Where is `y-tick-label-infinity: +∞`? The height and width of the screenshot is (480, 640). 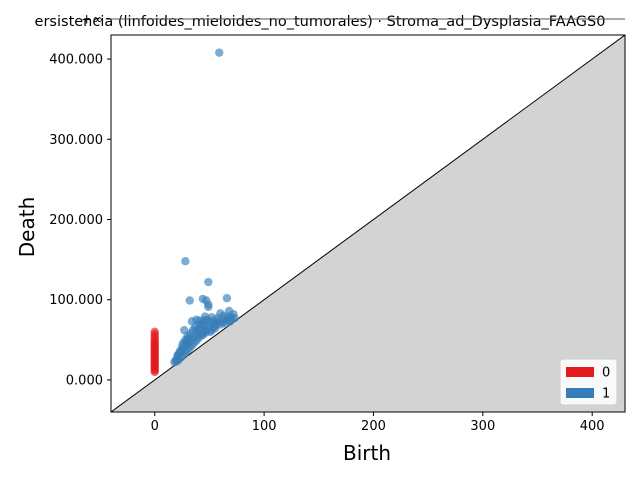
y-tick-label-infinity: +∞ is located at coordinates (92, 19).